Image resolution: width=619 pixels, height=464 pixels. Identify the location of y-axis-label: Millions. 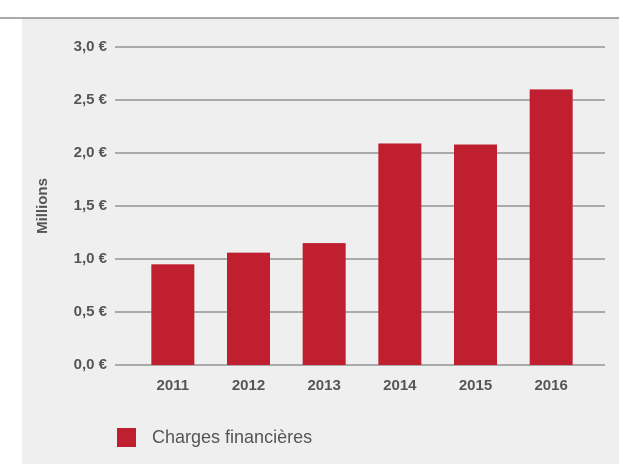
(42, 206).